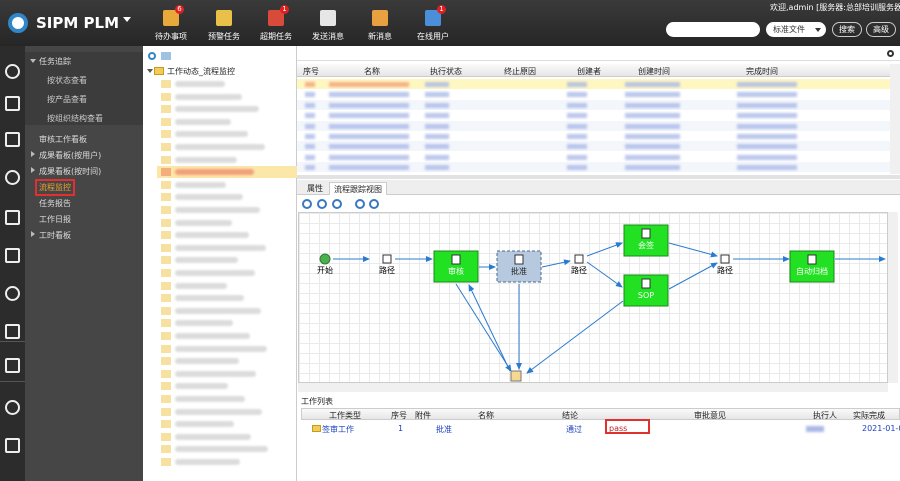 This screenshot has width=900, height=481. What do you see at coordinates (598, 54) in the screenshot?
I see `filter-bar` at bounding box center [598, 54].